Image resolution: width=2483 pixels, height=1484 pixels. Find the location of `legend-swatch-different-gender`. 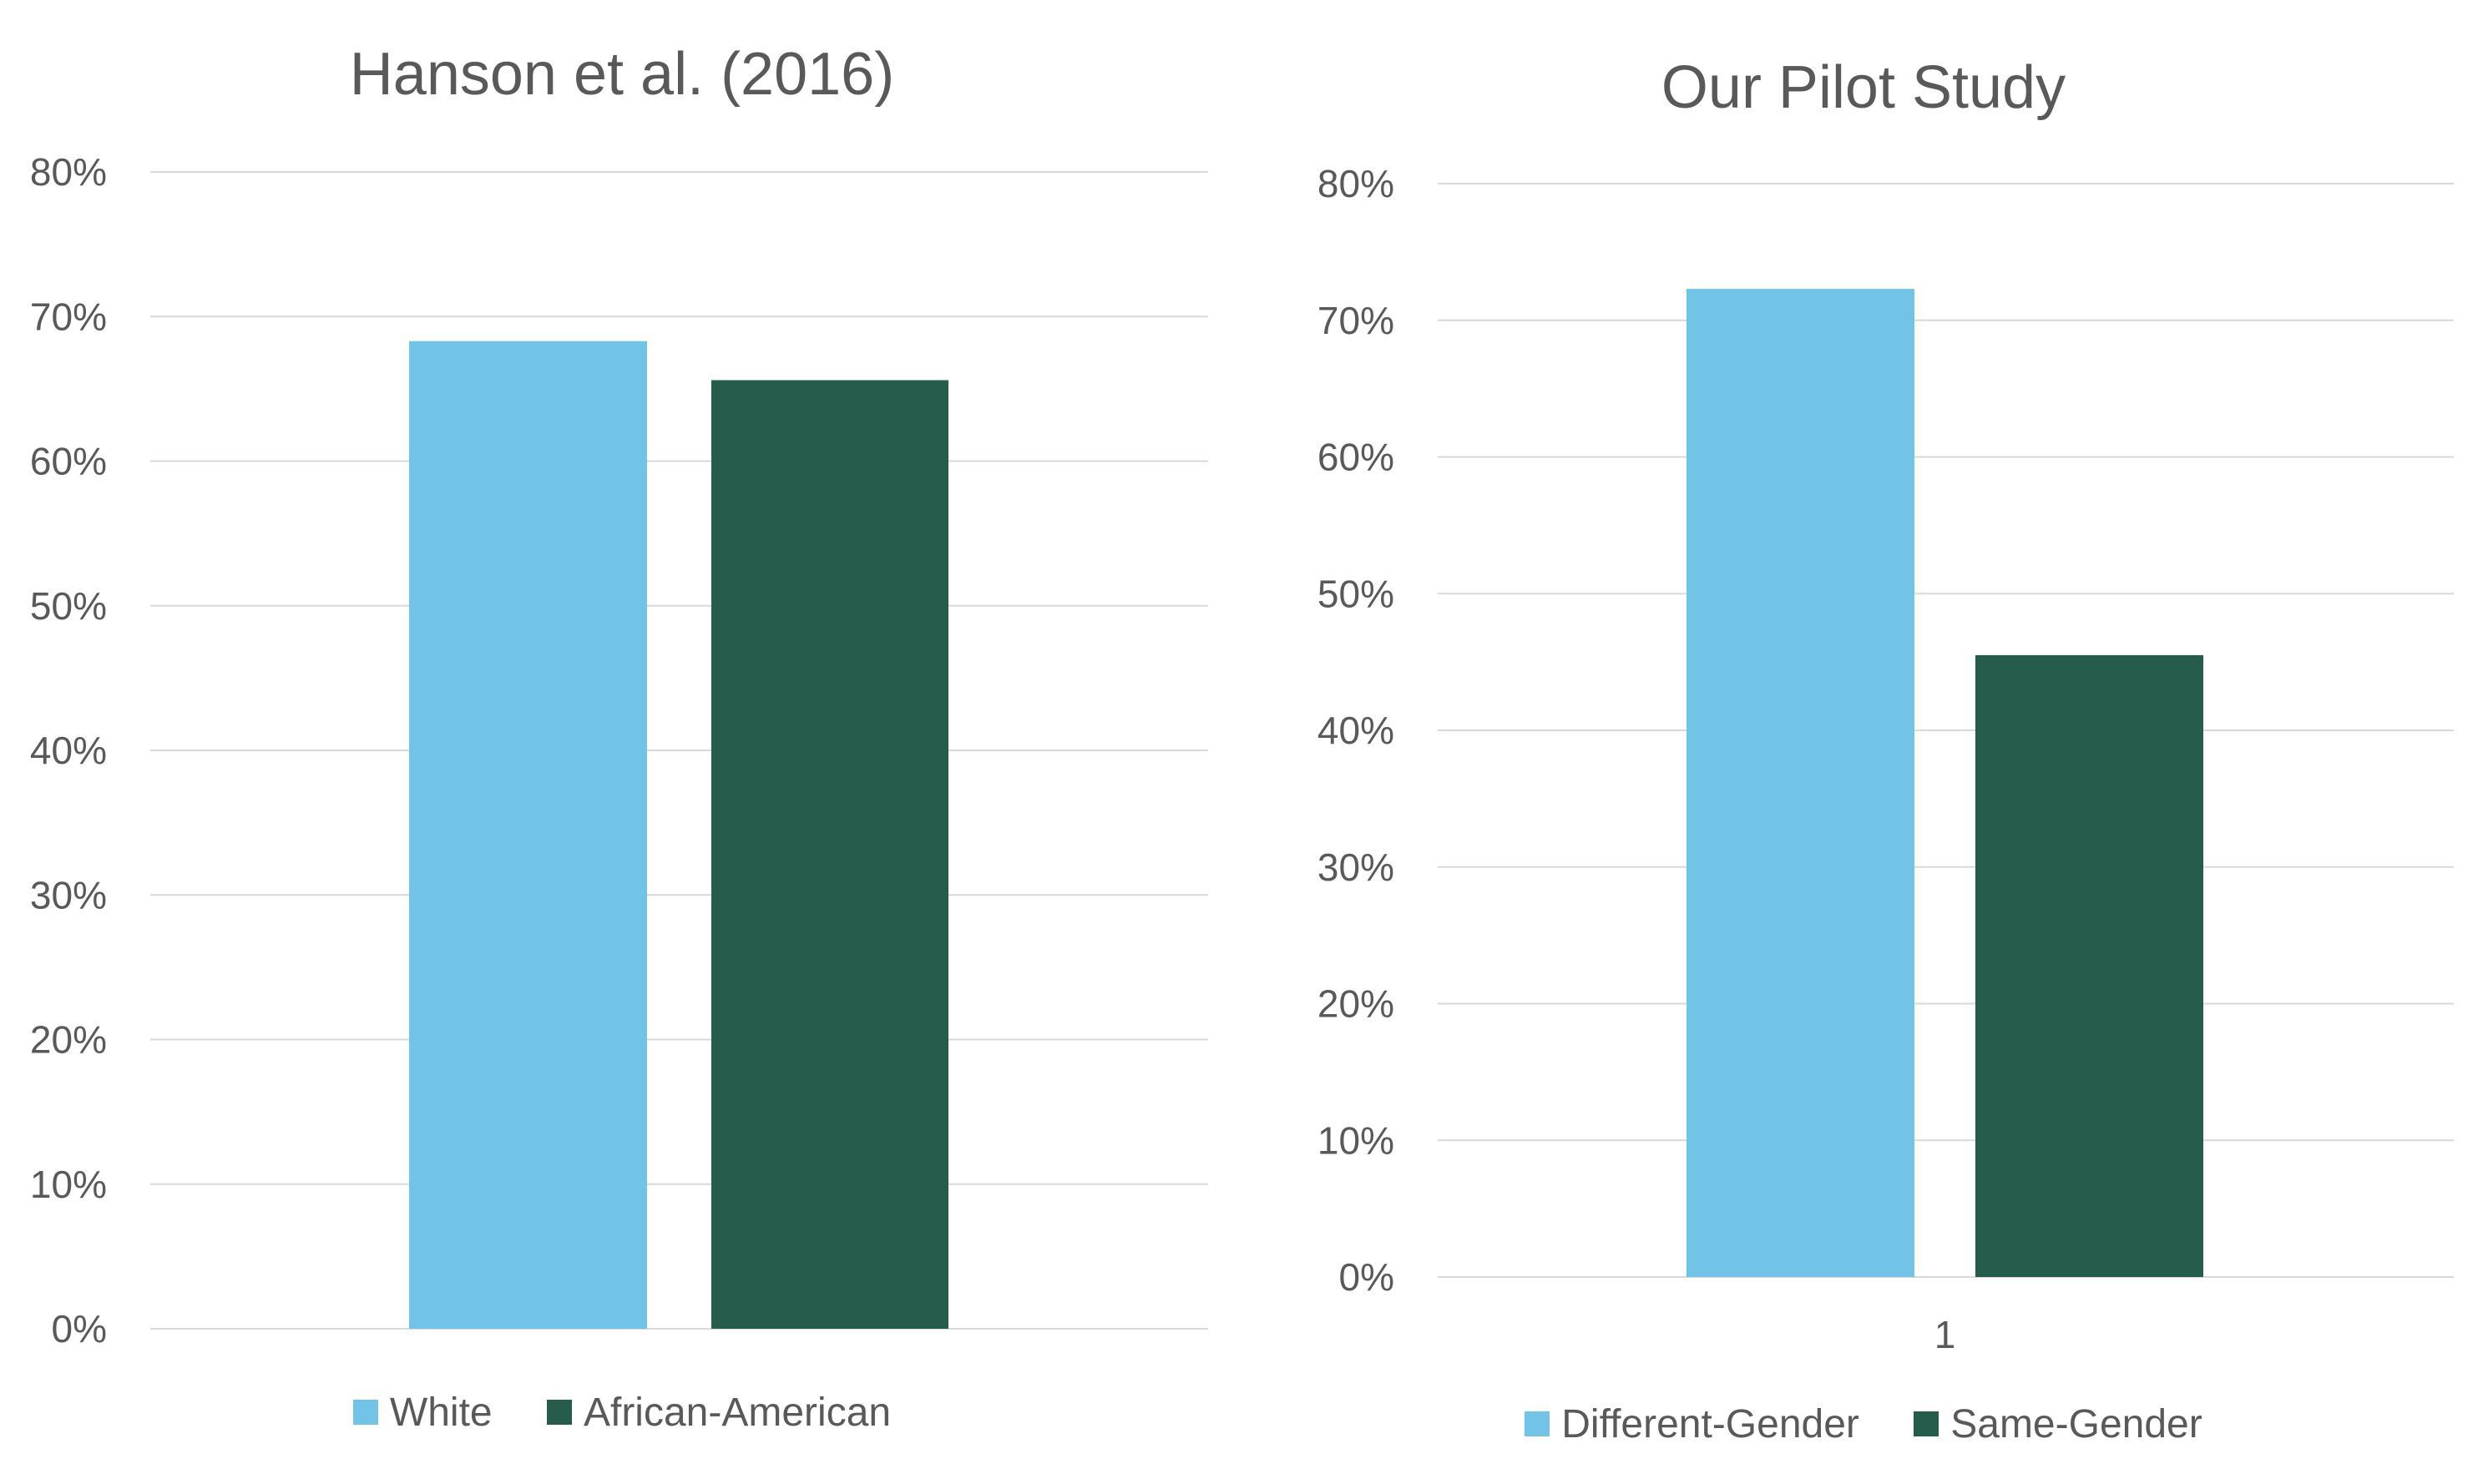

legend-swatch-different-gender is located at coordinates (1537, 1423).